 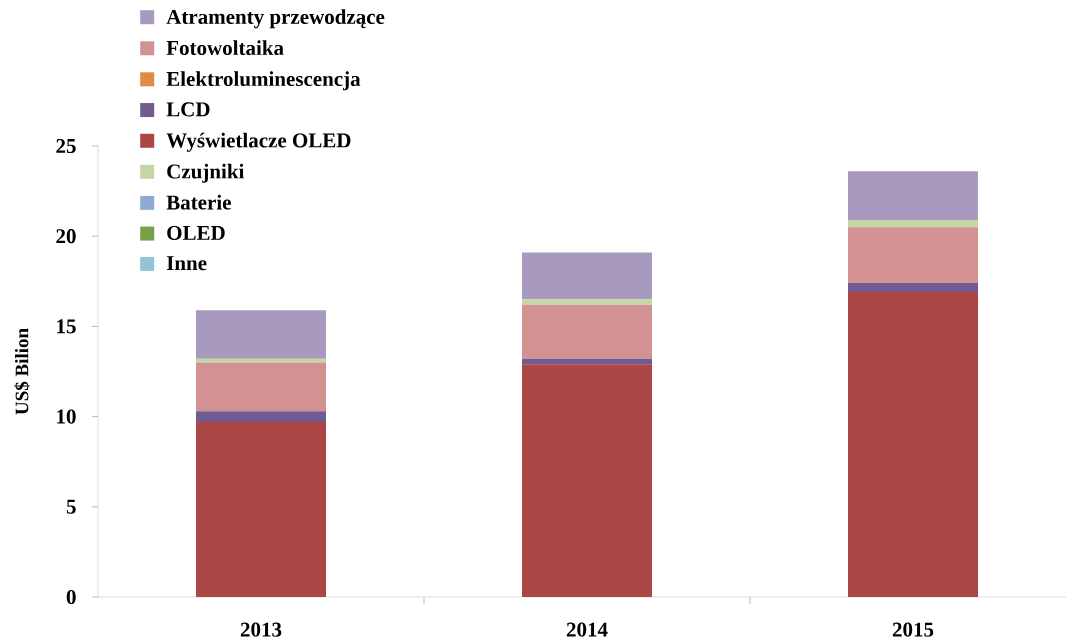 What do you see at coordinates (587, 629) in the screenshot?
I see `x-tick-label: 2014` at bounding box center [587, 629].